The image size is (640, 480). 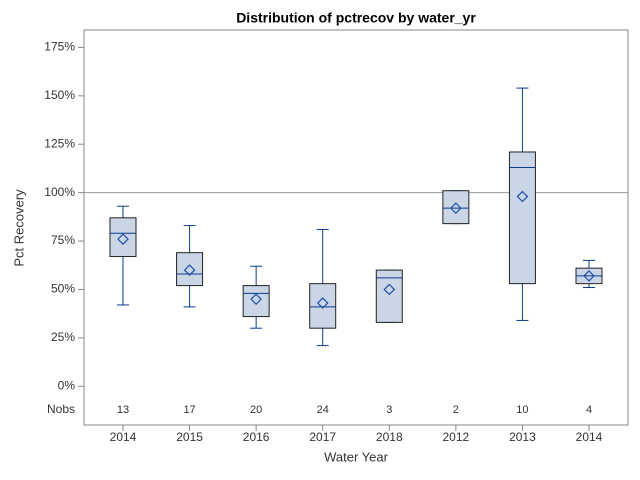 I want to click on nobs-value: 13, so click(x=123, y=410).